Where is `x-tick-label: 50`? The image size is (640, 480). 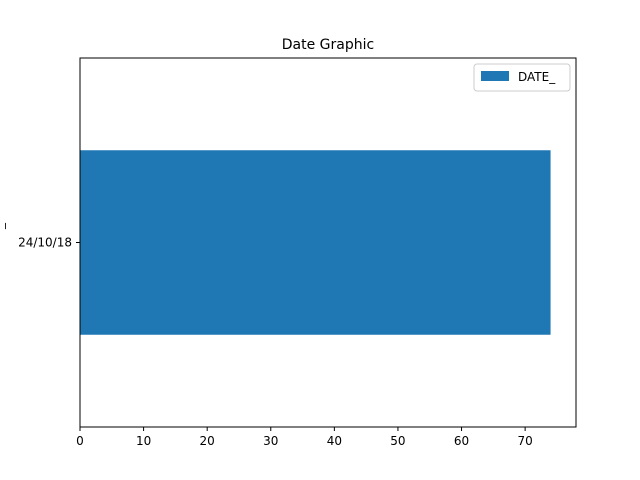 x-tick-label: 50 is located at coordinates (397, 441).